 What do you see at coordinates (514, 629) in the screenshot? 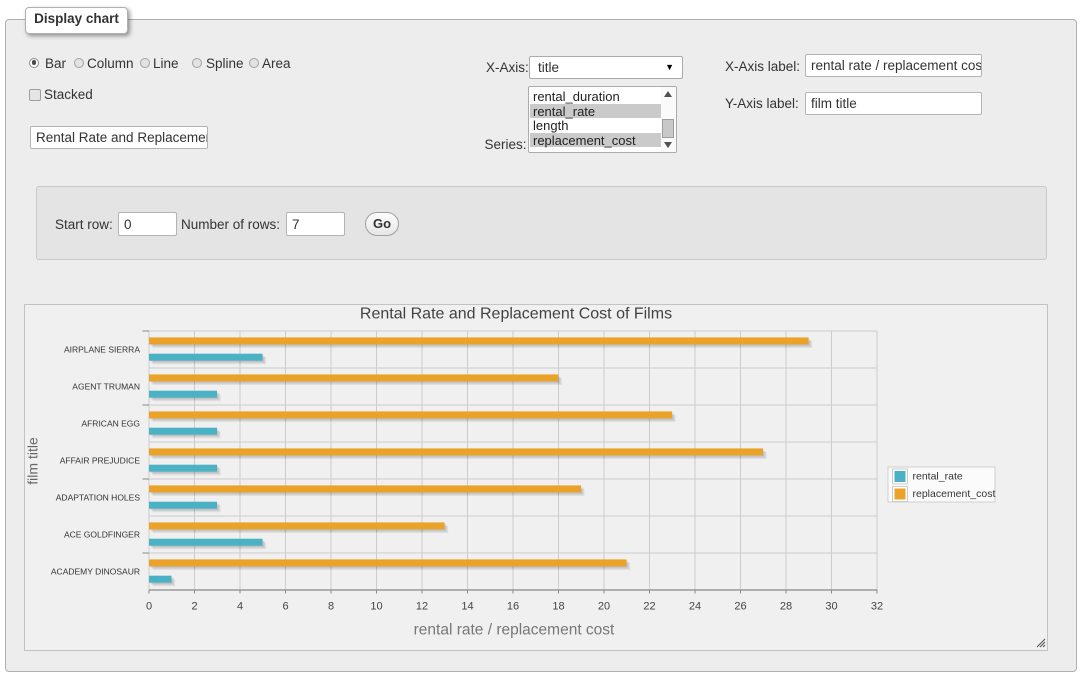
I see `svg-text: rental rate / replacement cost` at bounding box center [514, 629].